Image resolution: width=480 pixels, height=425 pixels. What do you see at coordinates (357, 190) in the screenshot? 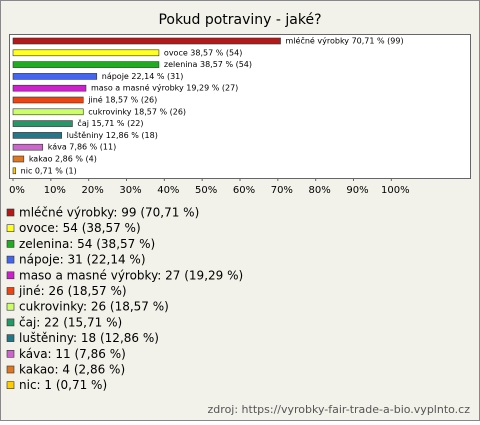
I see `x-tick-label: 90%` at bounding box center [357, 190].